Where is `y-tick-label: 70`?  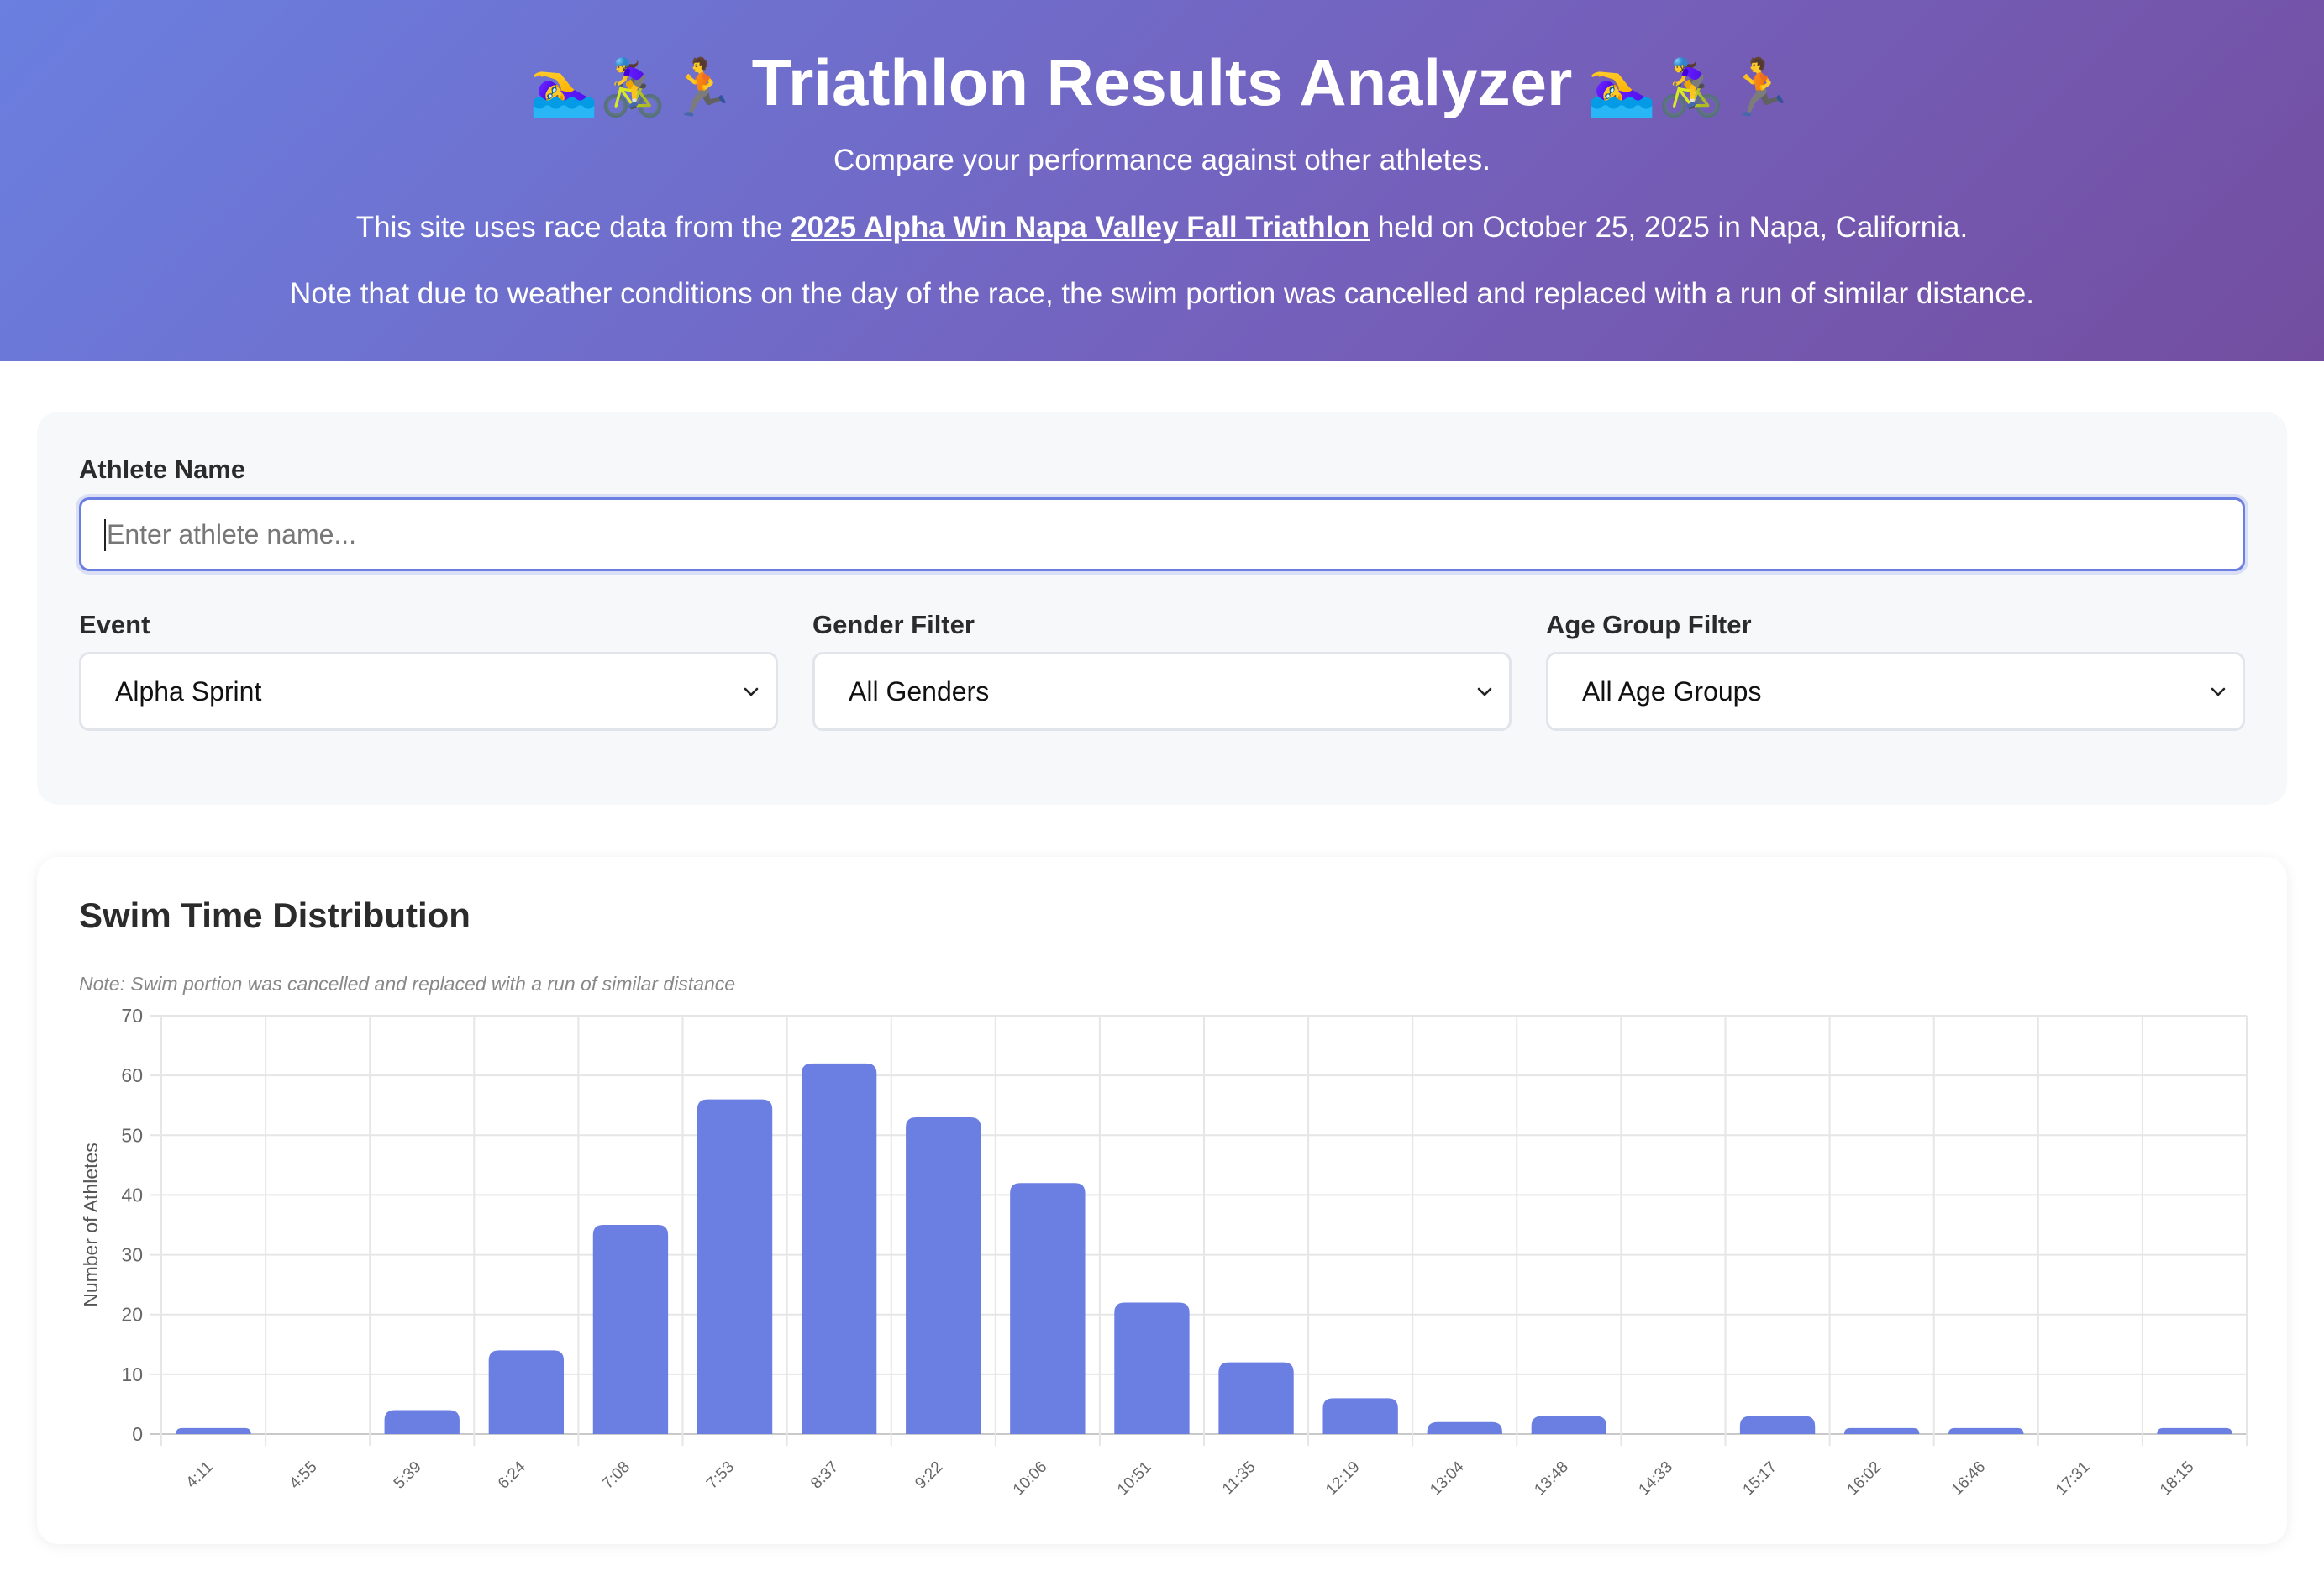
y-tick-label: 70 is located at coordinates (132, 1016).